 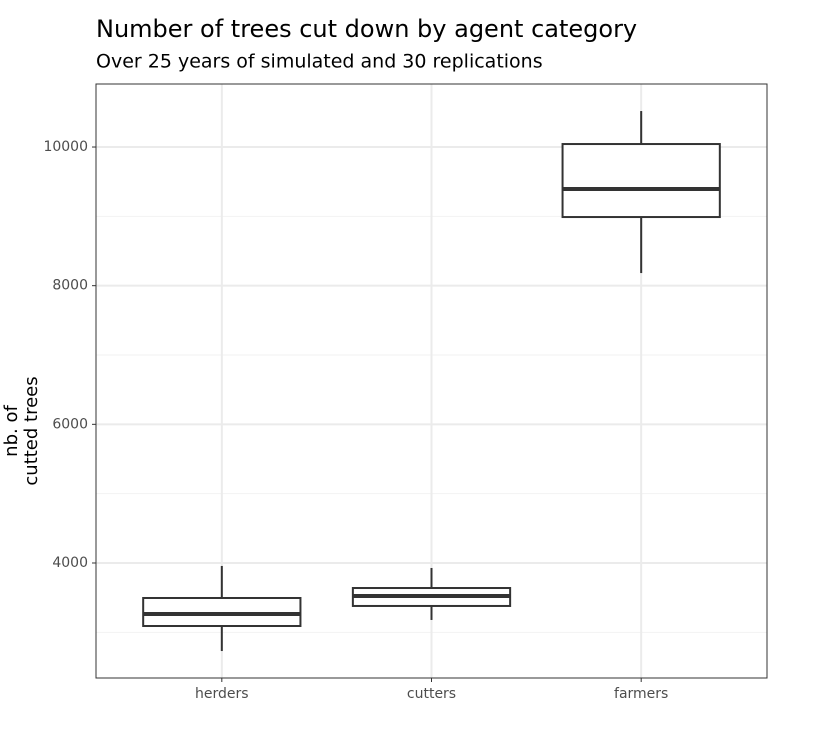 What do you see at coordinates (70, 424) in the screenshot?
I see `y-tick-label: 6000` at bounding box center [70, 424].